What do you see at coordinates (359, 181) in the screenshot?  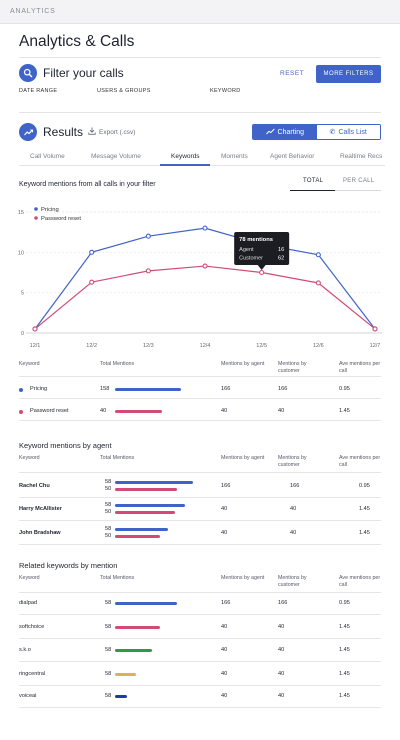 I see `per-call-toggle: PER CALL` at bounding box center [359, 181].